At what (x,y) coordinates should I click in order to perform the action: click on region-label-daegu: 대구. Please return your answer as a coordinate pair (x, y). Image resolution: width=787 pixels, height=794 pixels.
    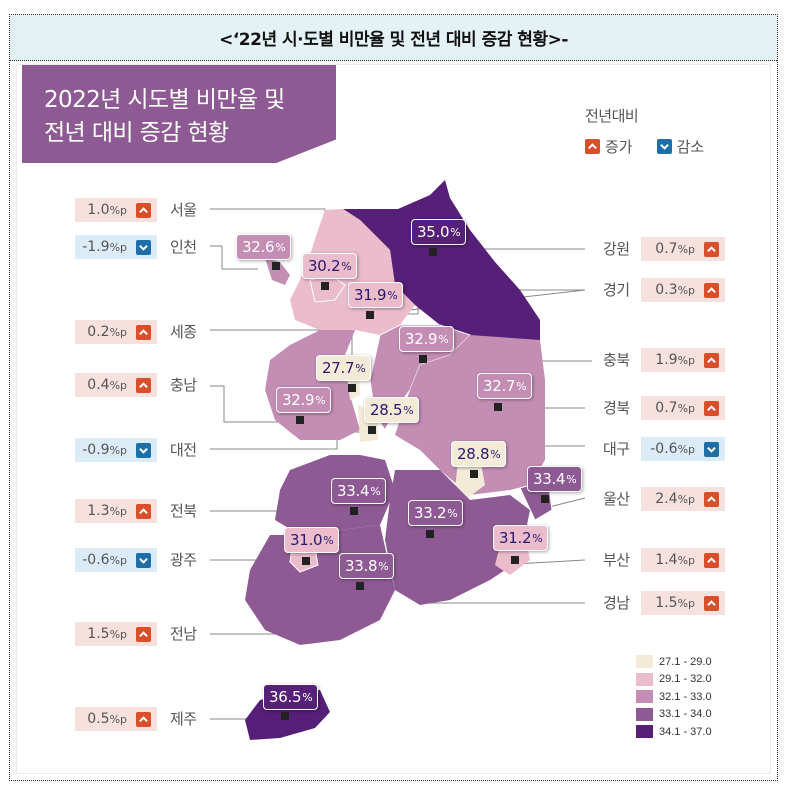
    Looking at the image, I should click on (616, 449).